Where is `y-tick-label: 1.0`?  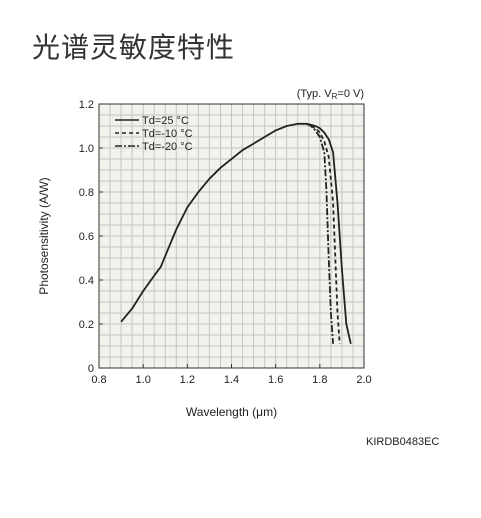 y-tick-label: 1.0 is located at coordinates (86, 149).